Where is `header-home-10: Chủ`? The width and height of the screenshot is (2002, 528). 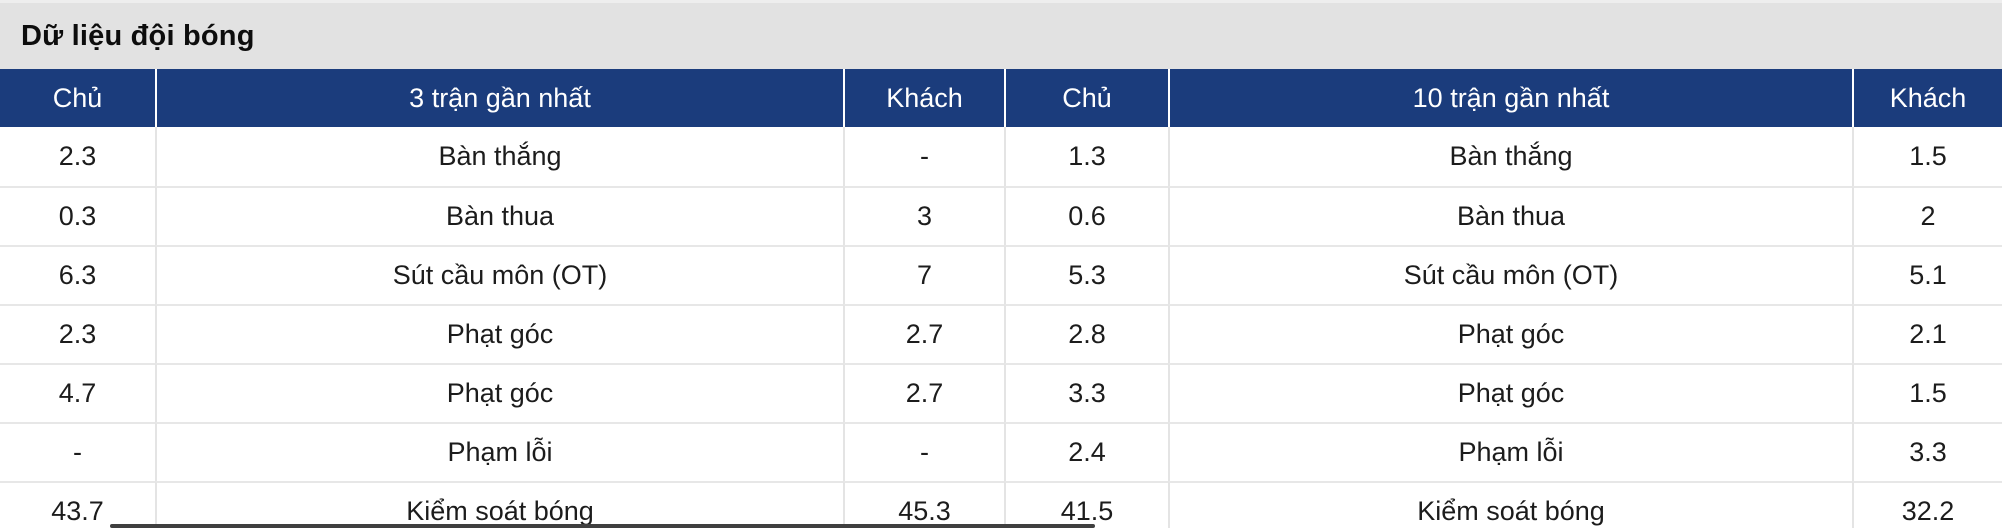
header-home-10: Chủ is located at coordinates (1086, 98).